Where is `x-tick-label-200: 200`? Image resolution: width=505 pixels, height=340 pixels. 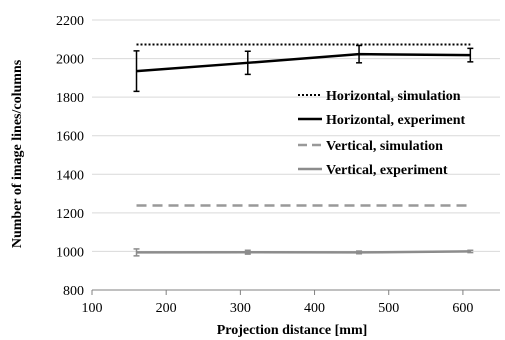 x-tick-label-200: 200 is located at coordinates (166, 308).